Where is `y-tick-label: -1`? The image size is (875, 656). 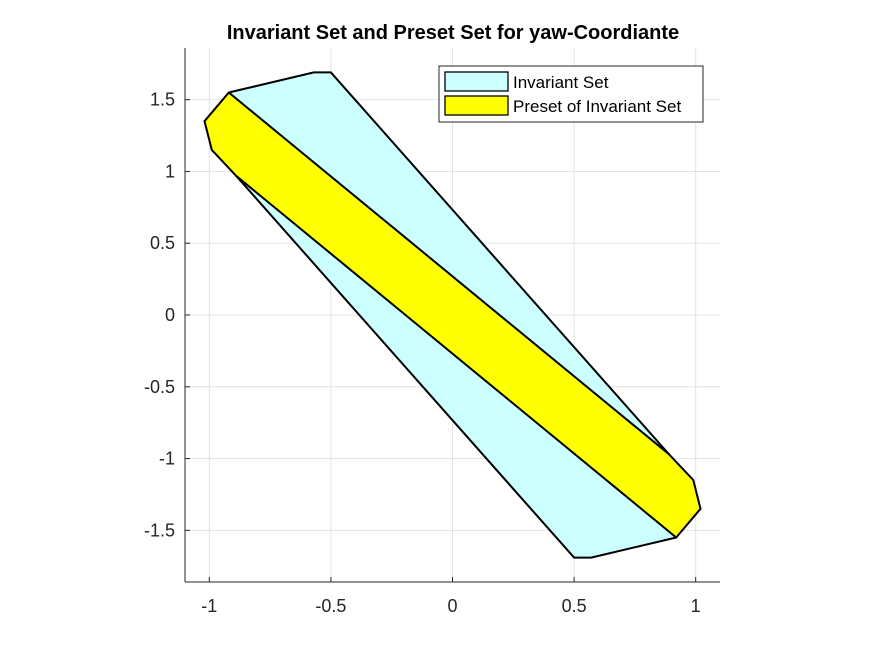 y-tick-label: -1 is located at coordinates (167, 459).